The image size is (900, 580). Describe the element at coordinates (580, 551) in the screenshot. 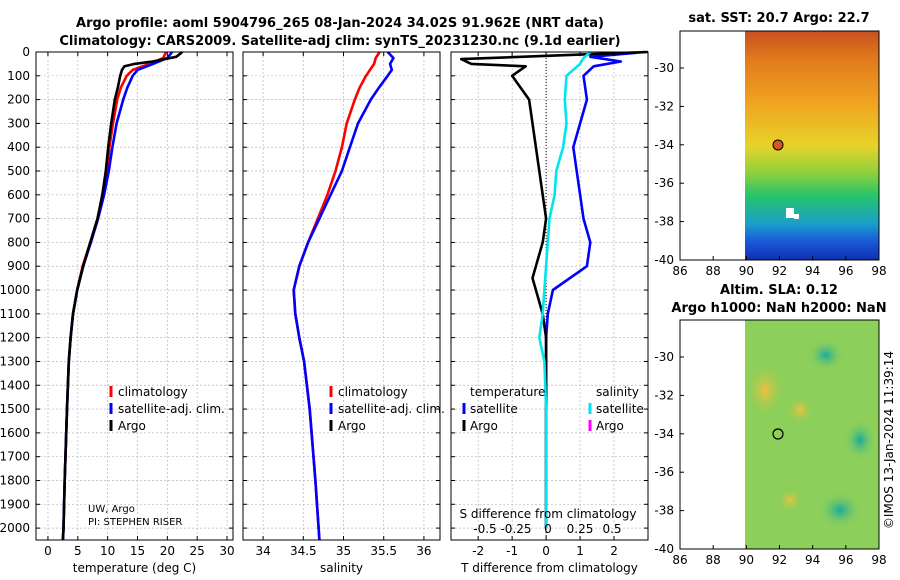

I see `differences-xtick-label: 1` at that location.